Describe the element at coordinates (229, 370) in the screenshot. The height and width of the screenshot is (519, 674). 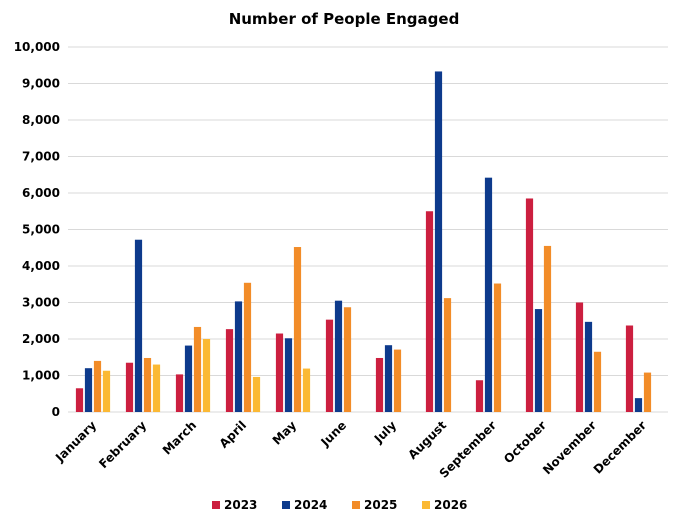
I see `bar-2023-april` at that location.